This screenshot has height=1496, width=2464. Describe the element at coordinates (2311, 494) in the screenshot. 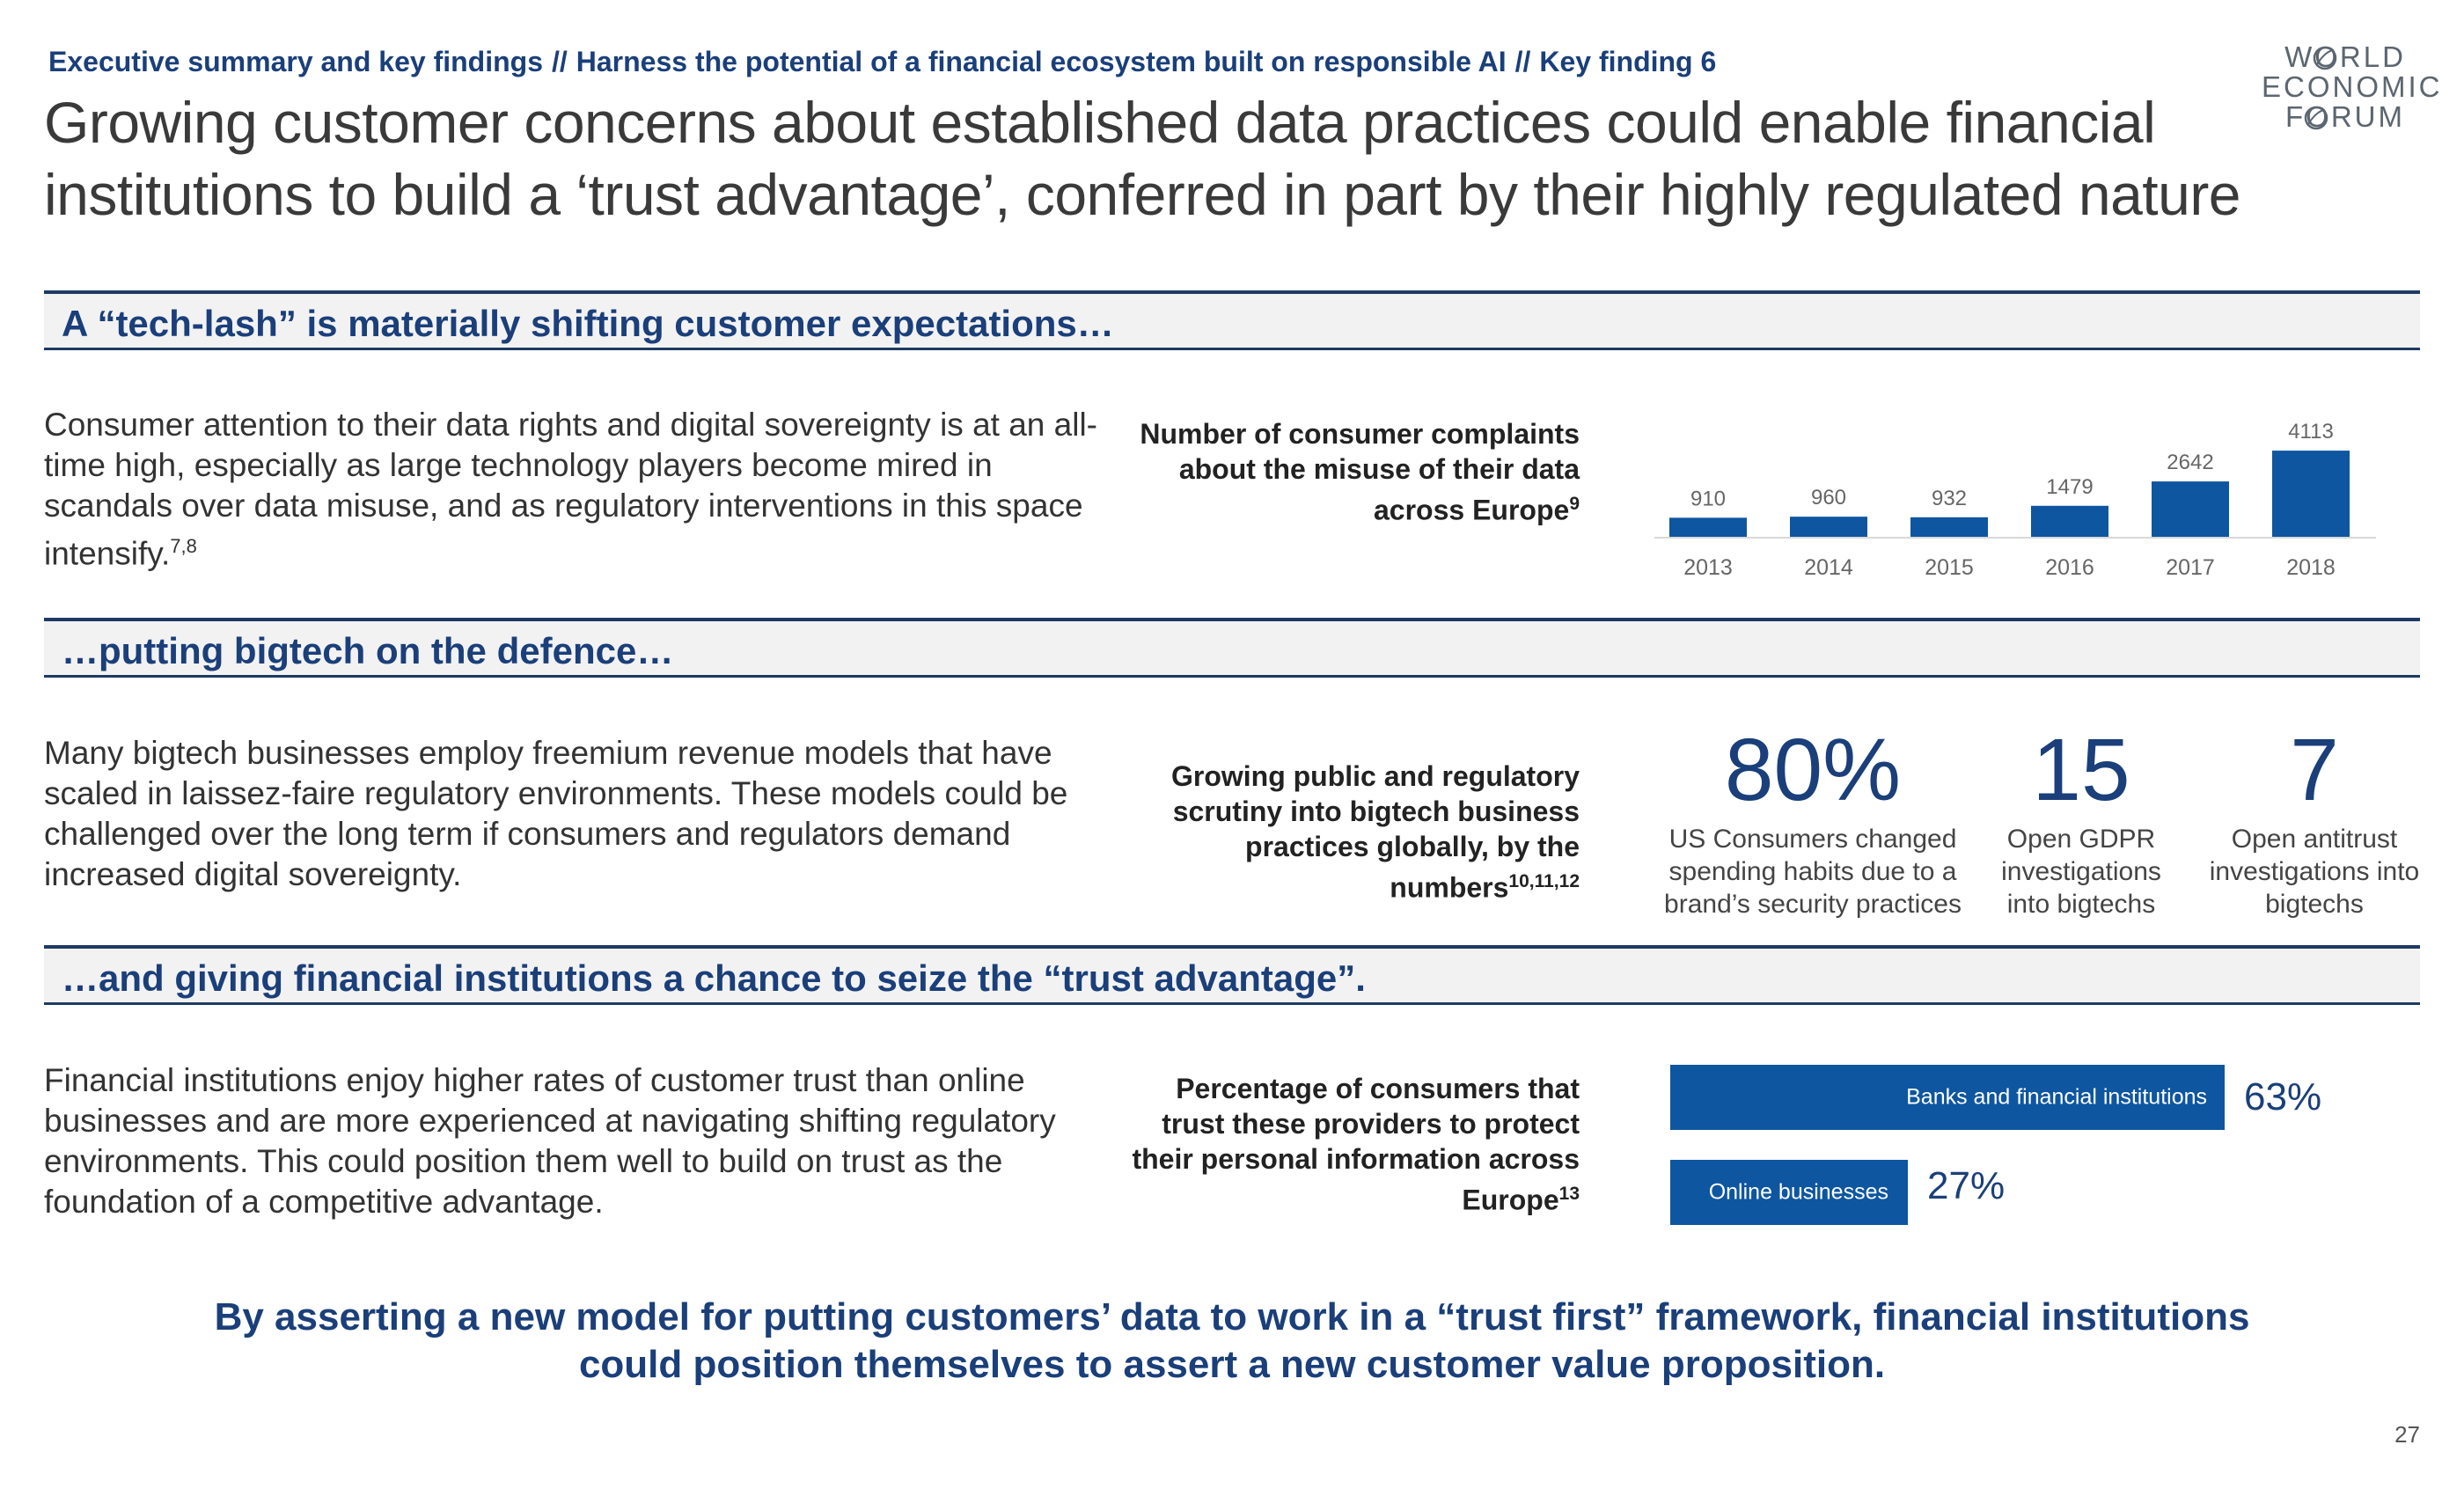

I see `bar-2018` at that location.